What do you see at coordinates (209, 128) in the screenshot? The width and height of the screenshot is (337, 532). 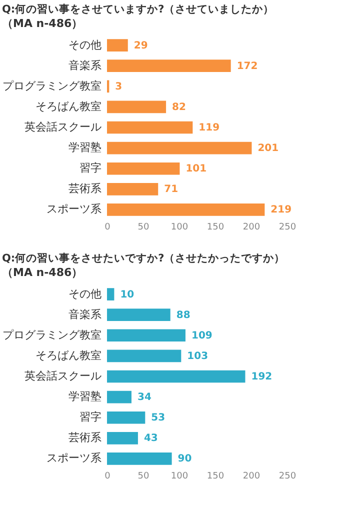 I see `data-label: 119` at bounding box center [209, 128].